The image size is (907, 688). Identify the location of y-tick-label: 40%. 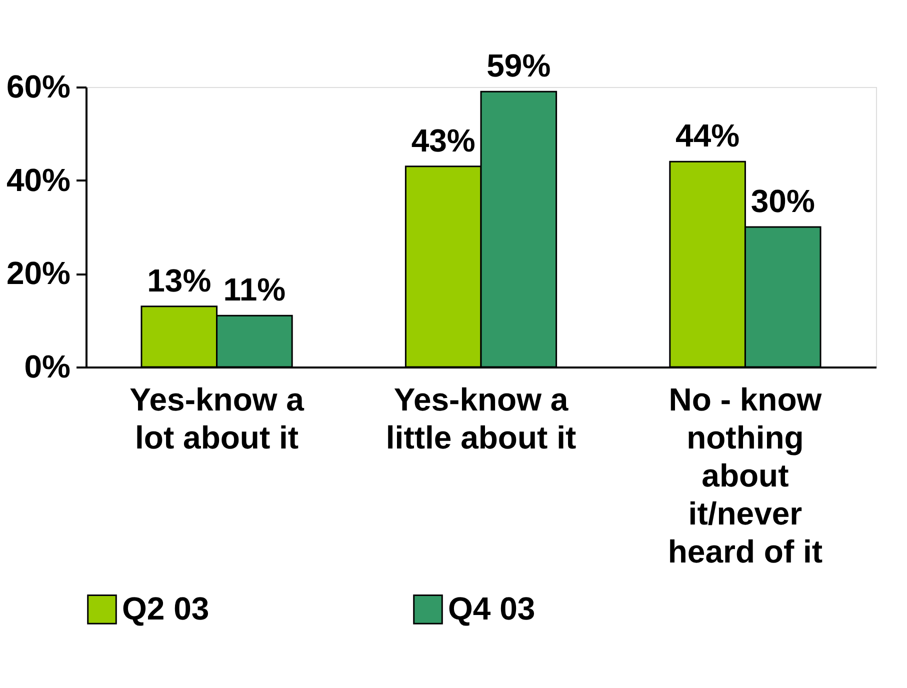
(38, 180).